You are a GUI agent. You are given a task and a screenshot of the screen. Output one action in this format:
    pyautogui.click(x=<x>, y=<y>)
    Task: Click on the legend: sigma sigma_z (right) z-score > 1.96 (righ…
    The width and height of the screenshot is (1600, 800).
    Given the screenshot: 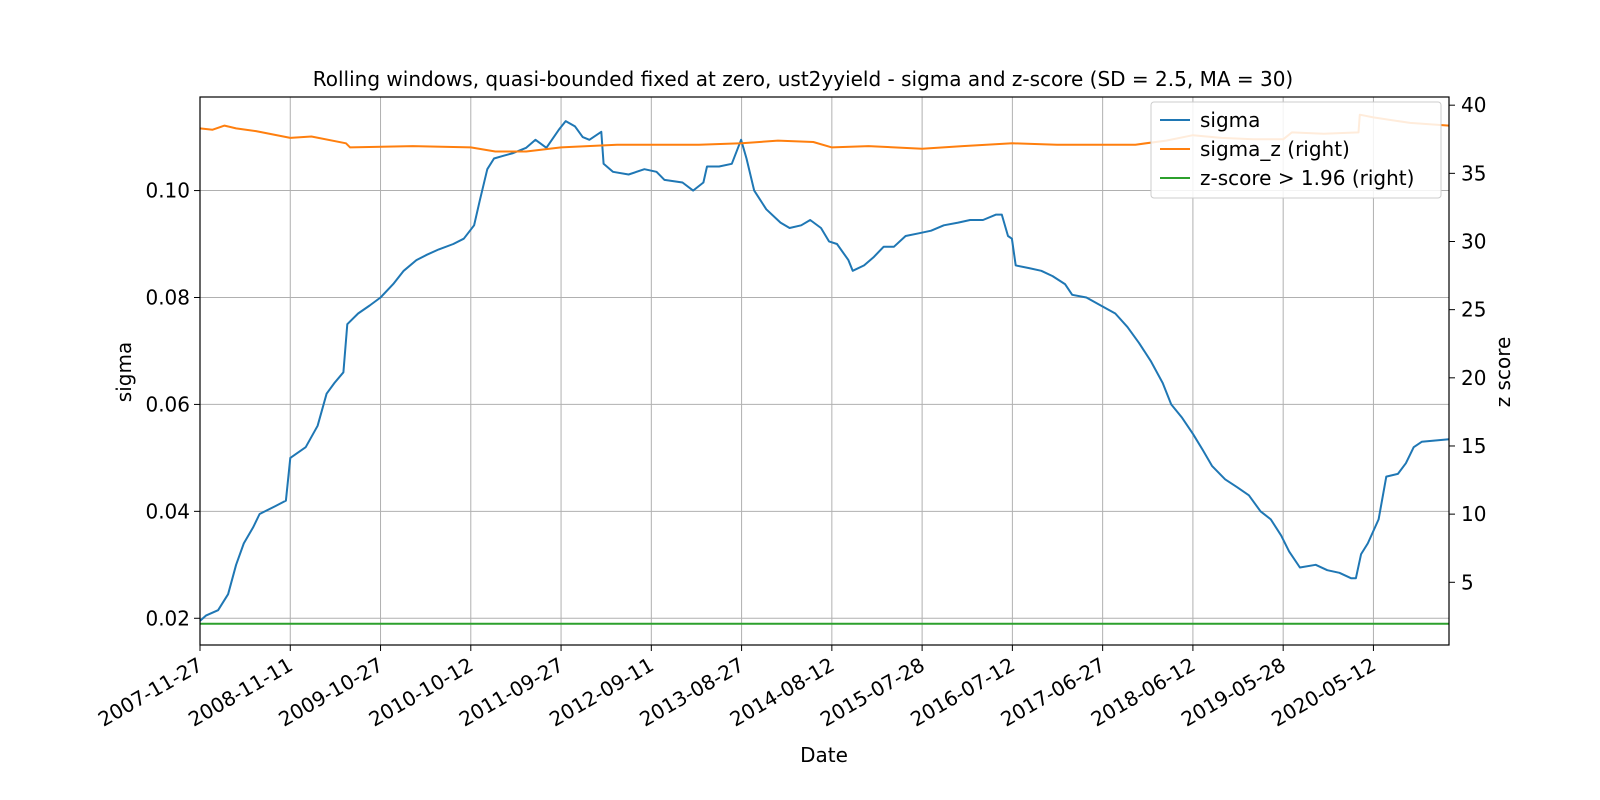 What is the action you would take?
    pyautogui.click(x=1296, y=150)
    